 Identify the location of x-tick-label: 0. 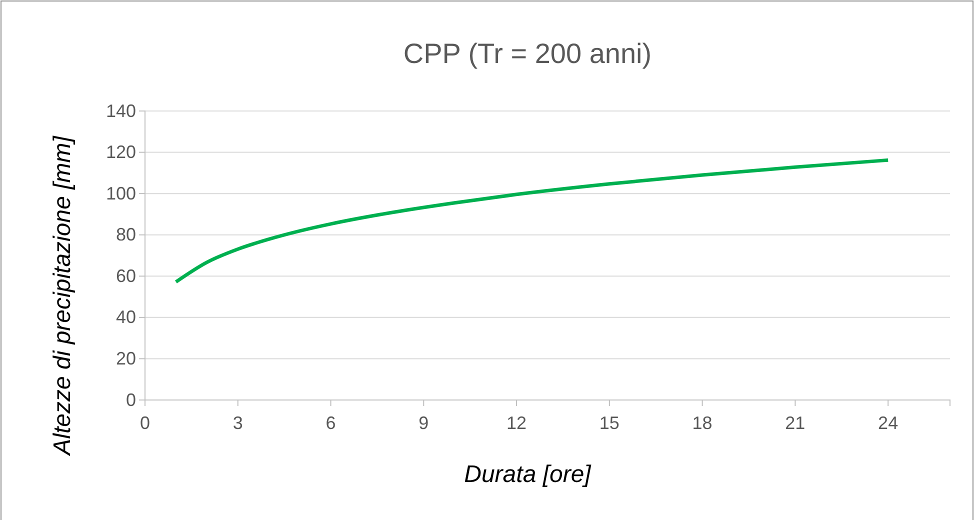
(145, 422).